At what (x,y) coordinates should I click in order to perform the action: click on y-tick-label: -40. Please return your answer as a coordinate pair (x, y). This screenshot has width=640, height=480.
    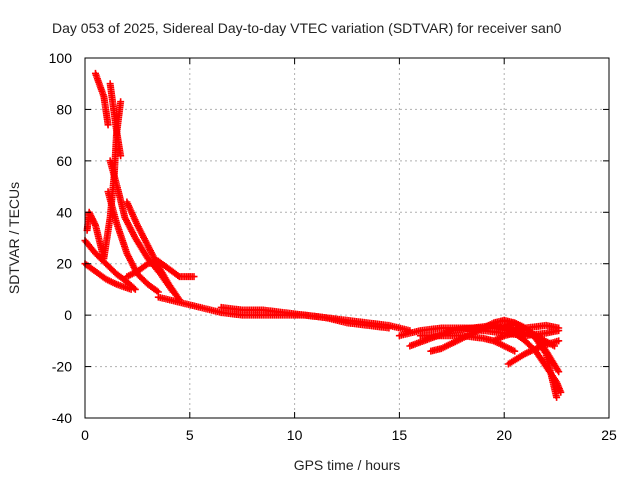
    Looking at the image, I should click on (62, 418).